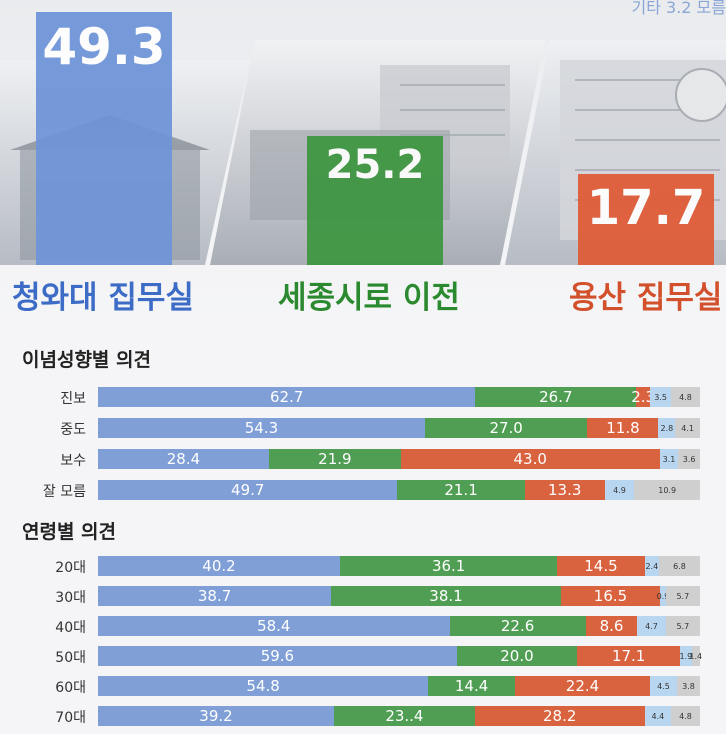 This screenshot has width=726, height=734. Describe the element at coordinates (688, 686) in the screenshot. I see `bar-segment: 3.8` at that location.